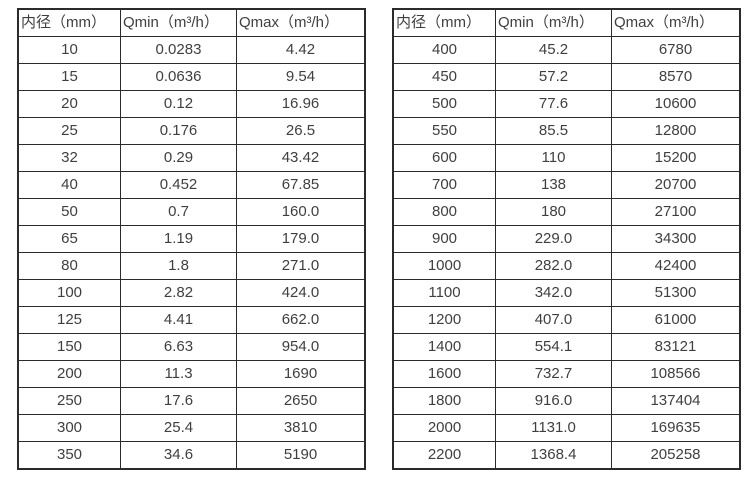 The height and width of the screenshot is (483, 750). Describe the element at coordinates (191, 374) in the screenshot. I see `table-row: 200 11.3 1690` at that location.